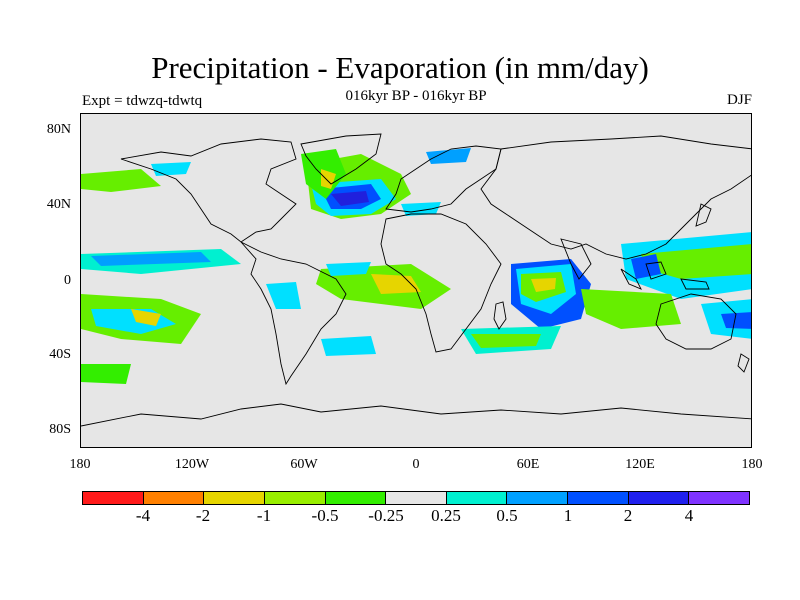 This screenshot has width=800, height=600. Describe the element at coordinates (341, 159) in the screenshot. I see `coast-greenland` at that location.